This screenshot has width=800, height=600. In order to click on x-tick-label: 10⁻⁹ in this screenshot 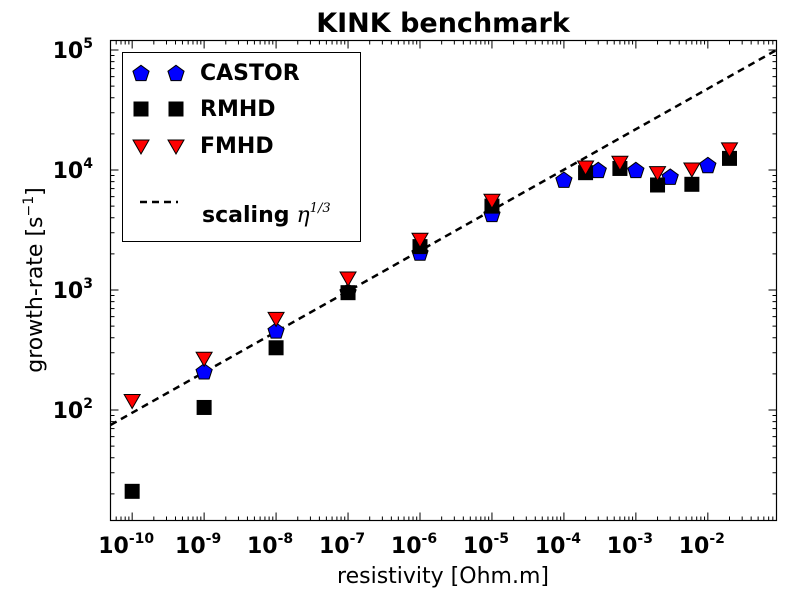, I will do `click(198, 545)`.